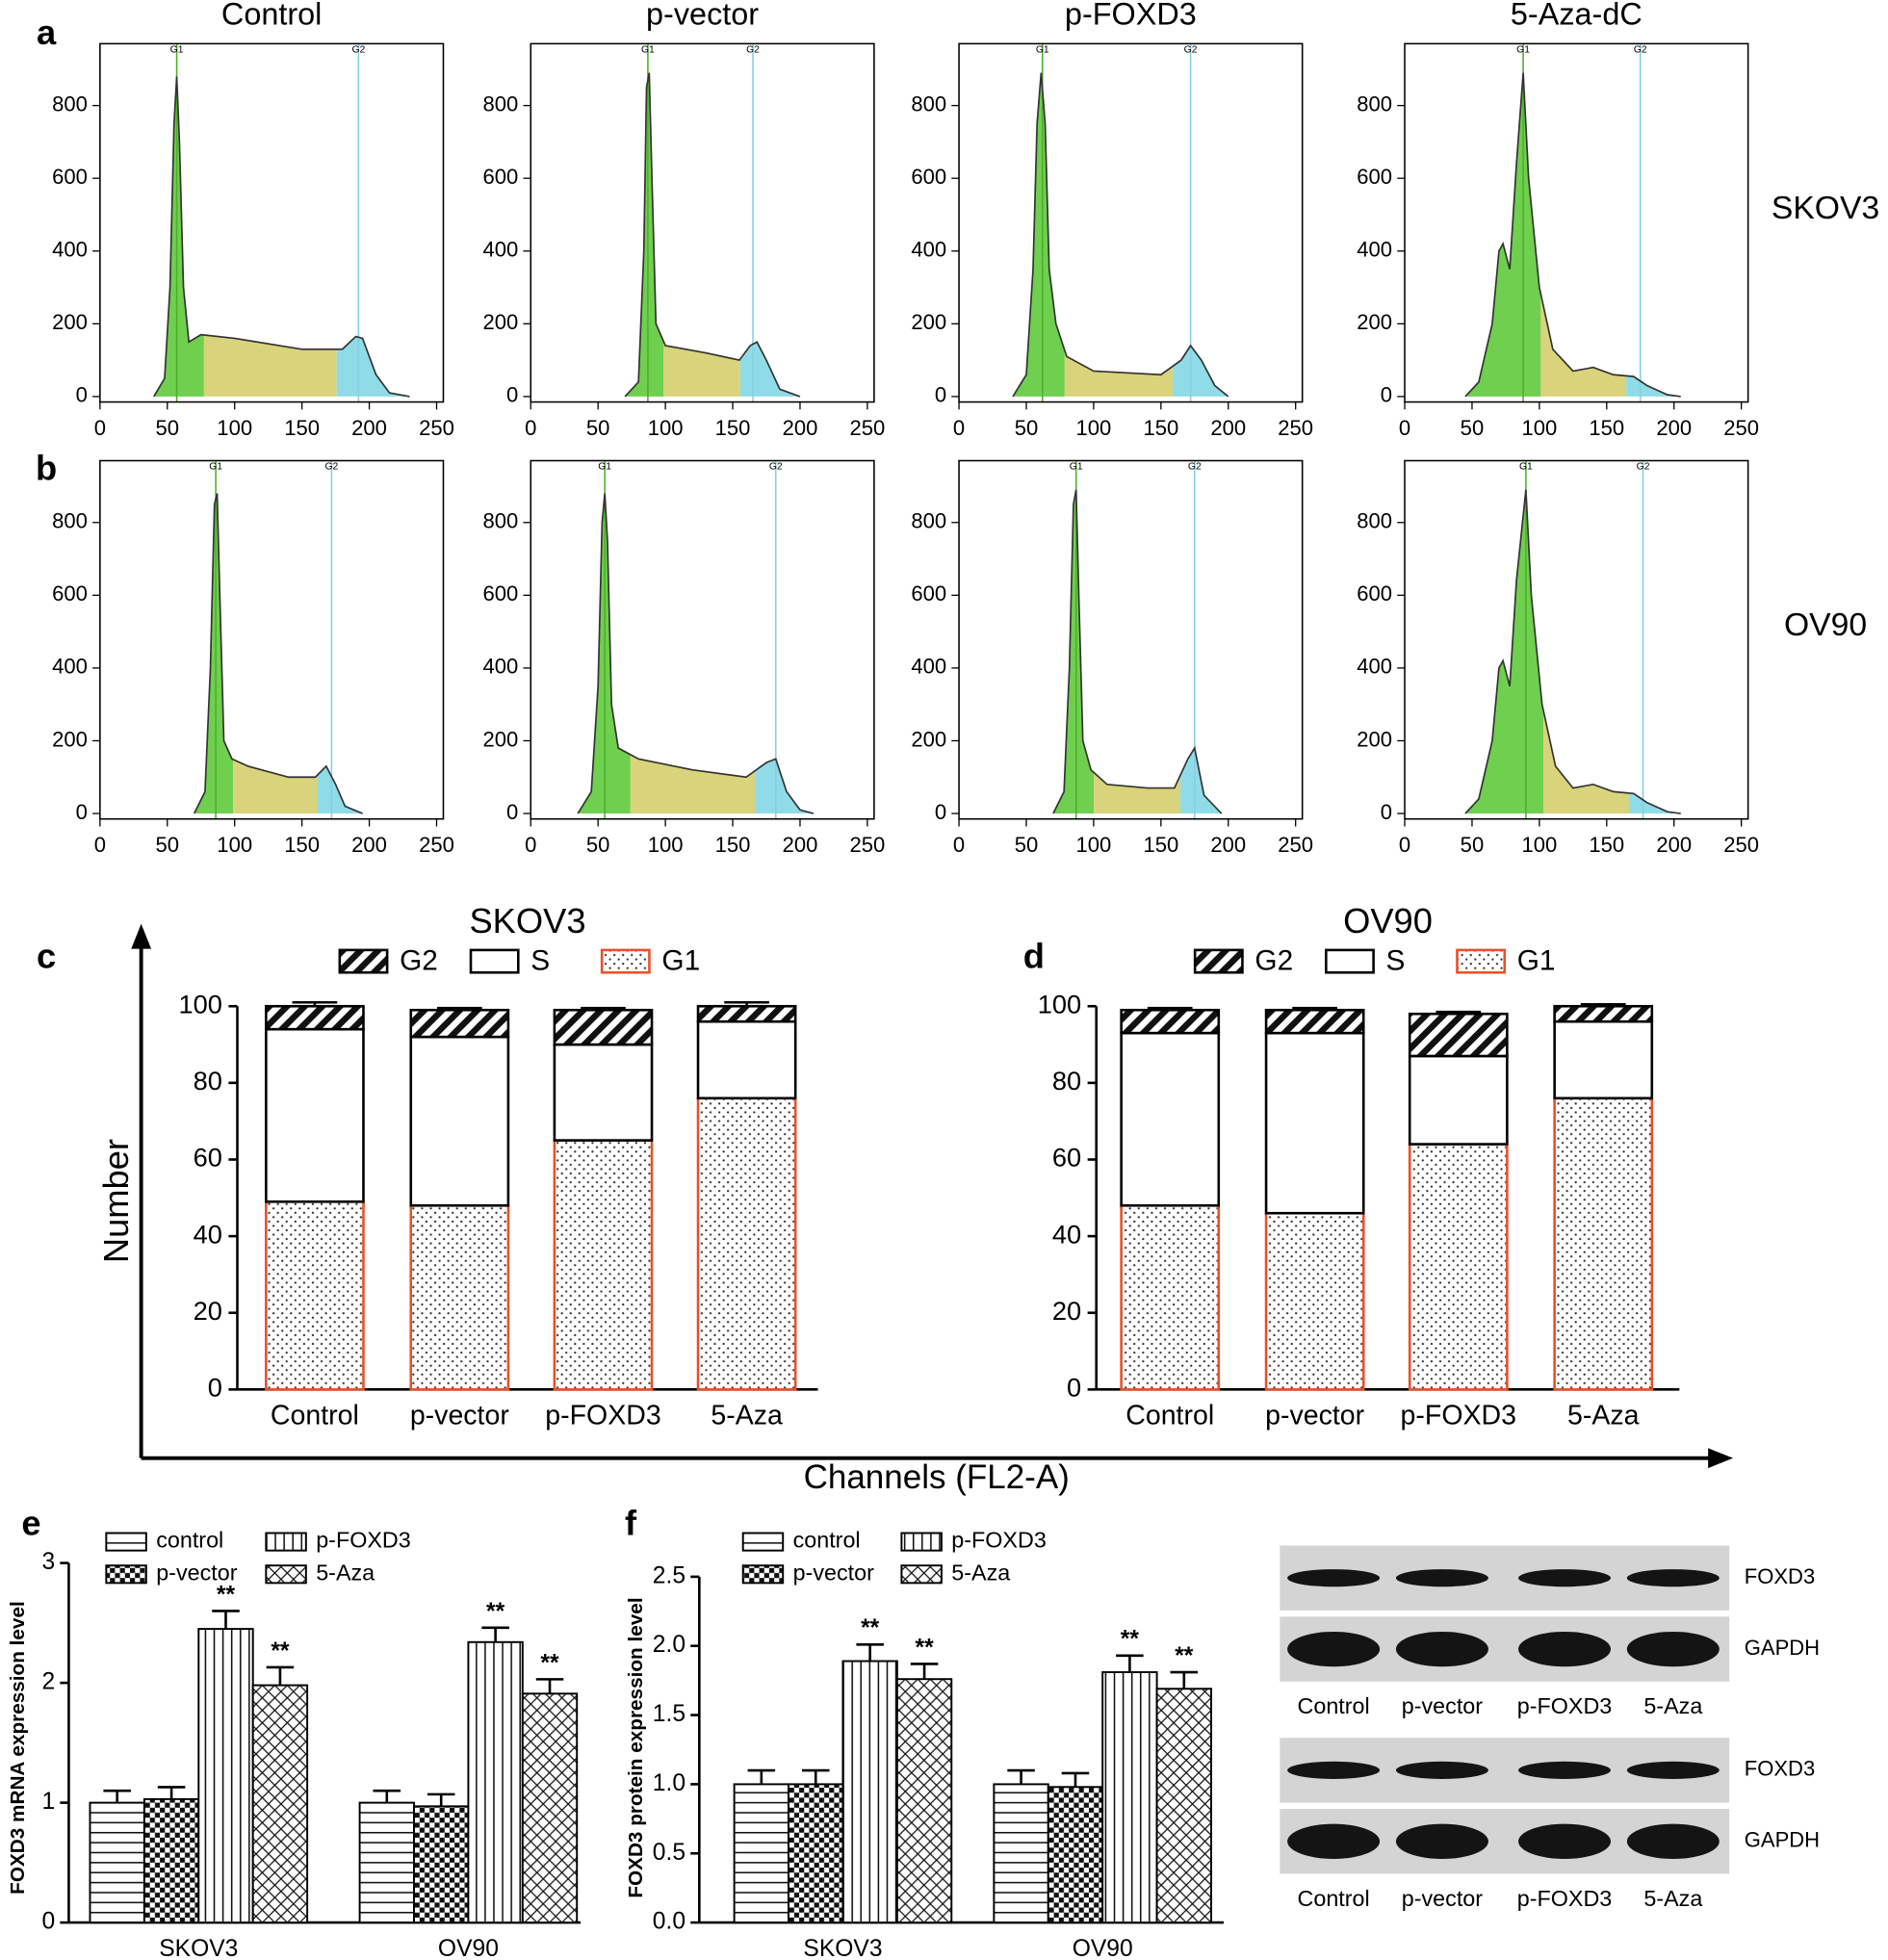 Image resolution: width=1888 pixels, height=1960 pixels. Describe the element at coordinates (1576, 15) in the screenshot. I see `column-title: 5-Aza-dC` at that location.